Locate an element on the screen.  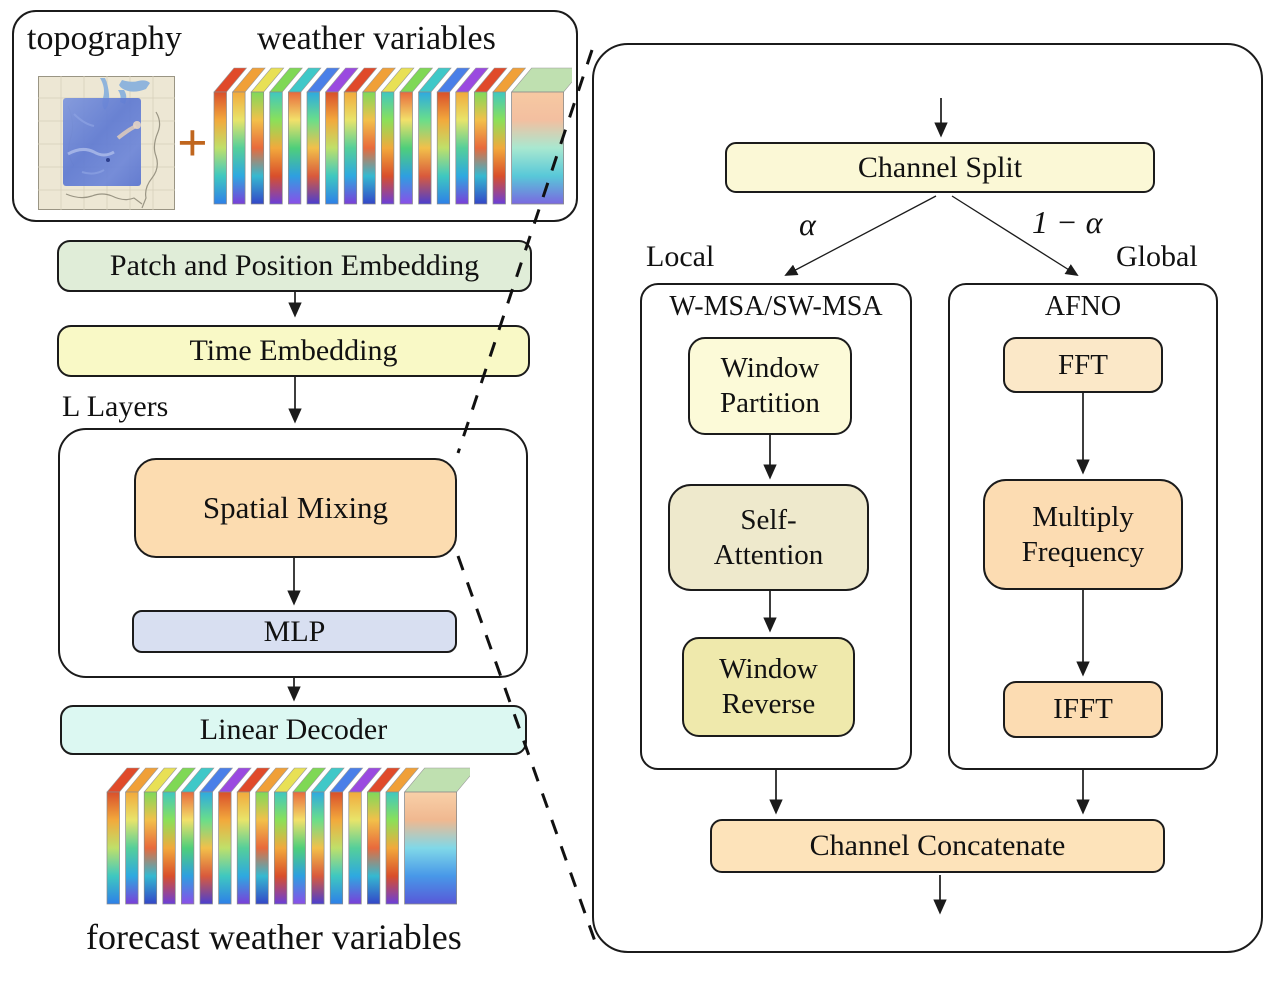
window-reverse-label-line2: Reverse is located at coordinates (768, 704).